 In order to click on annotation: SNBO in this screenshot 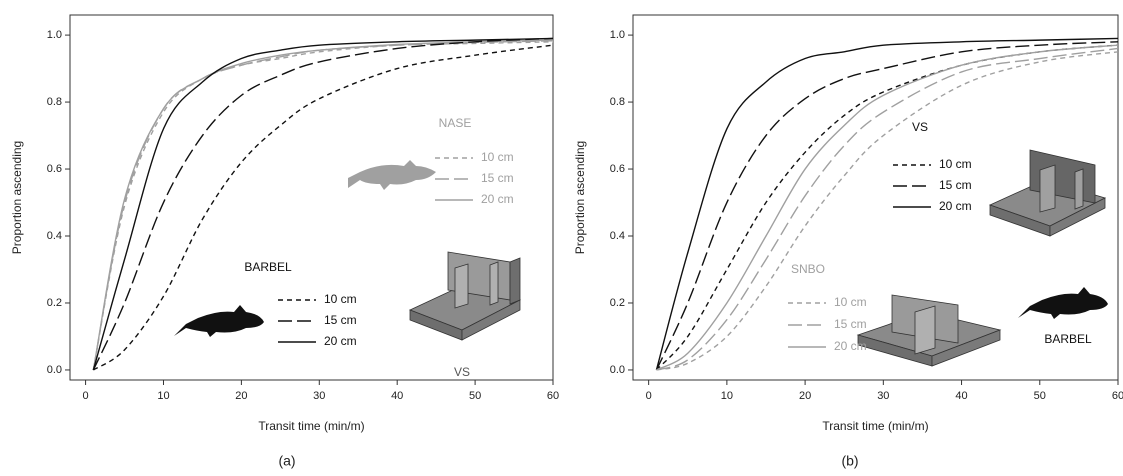, I will do `click(808, 269)`.